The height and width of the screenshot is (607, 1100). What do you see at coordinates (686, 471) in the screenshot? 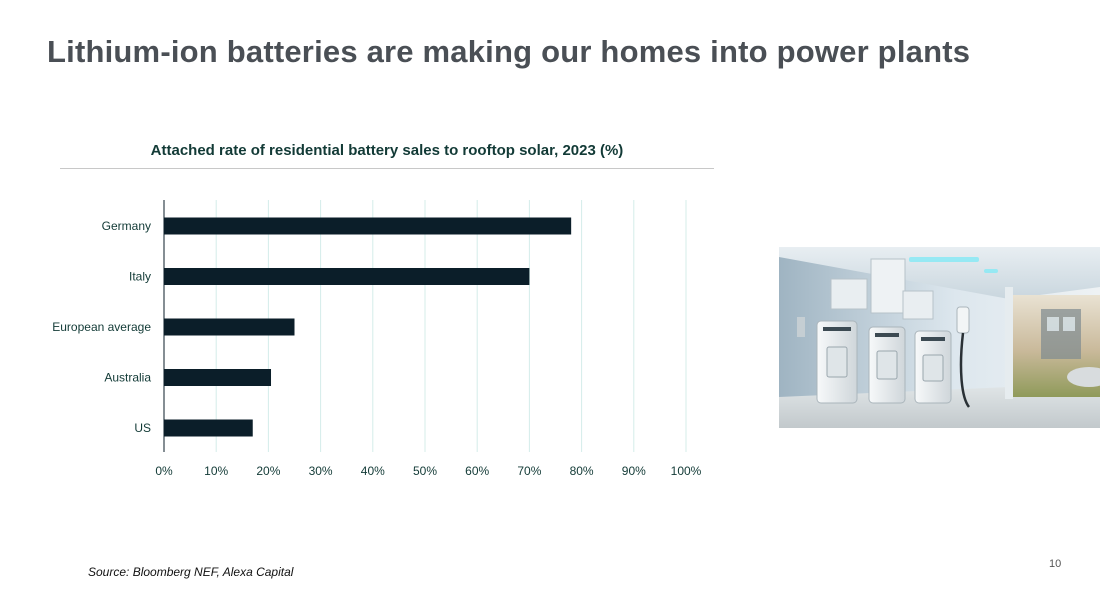
I see `x-tick-label: 100%` at bounding box center [686, 471].